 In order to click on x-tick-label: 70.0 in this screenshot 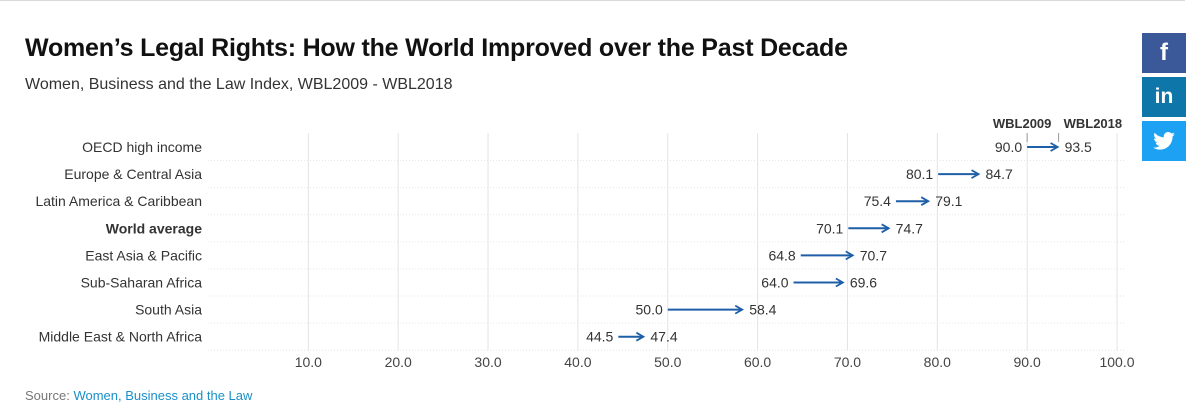, I will do `click(847, 362)`.